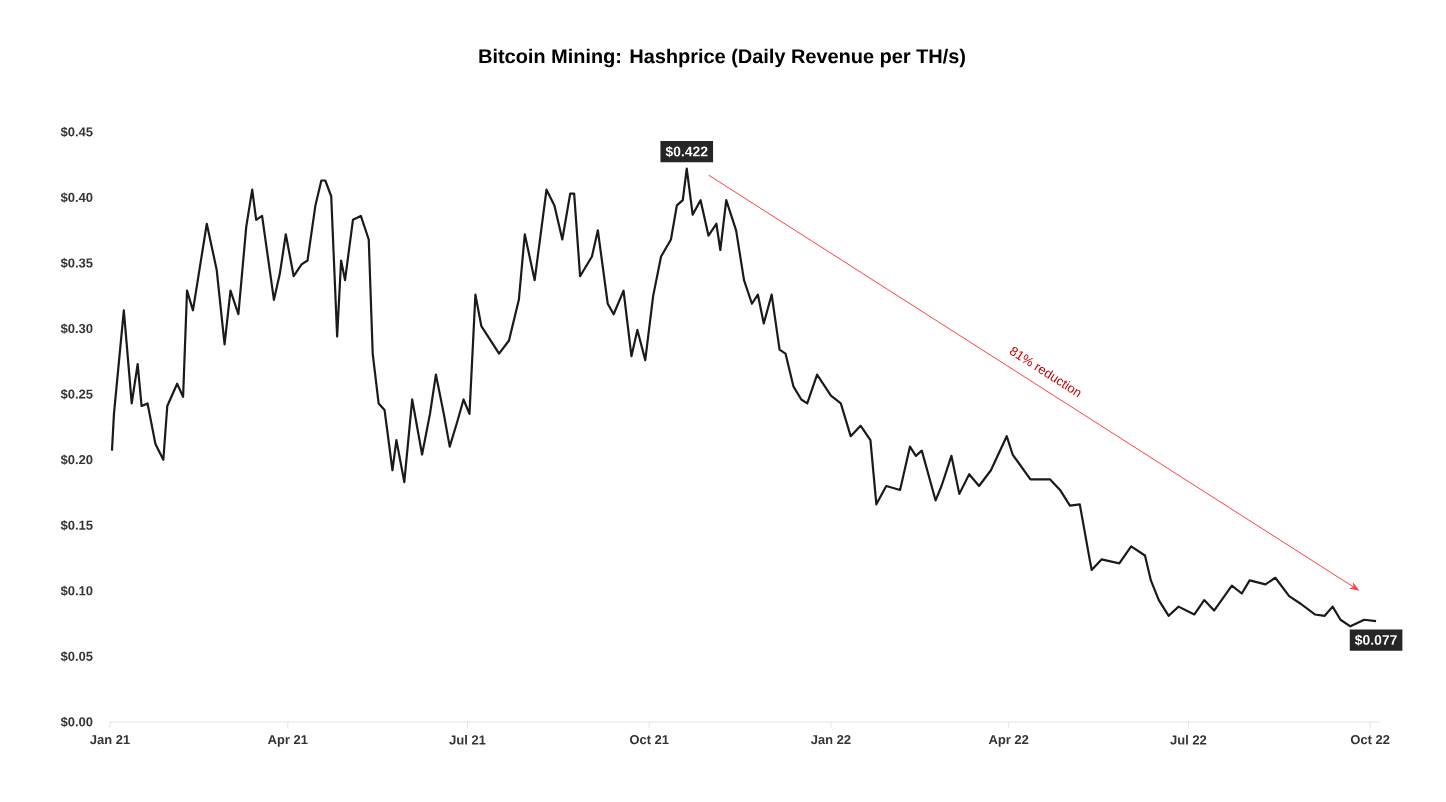  I want to click on chart-title: Bitcoin Mining: Hashprice (Daily Revenue per TH/s), so click(722, 58).